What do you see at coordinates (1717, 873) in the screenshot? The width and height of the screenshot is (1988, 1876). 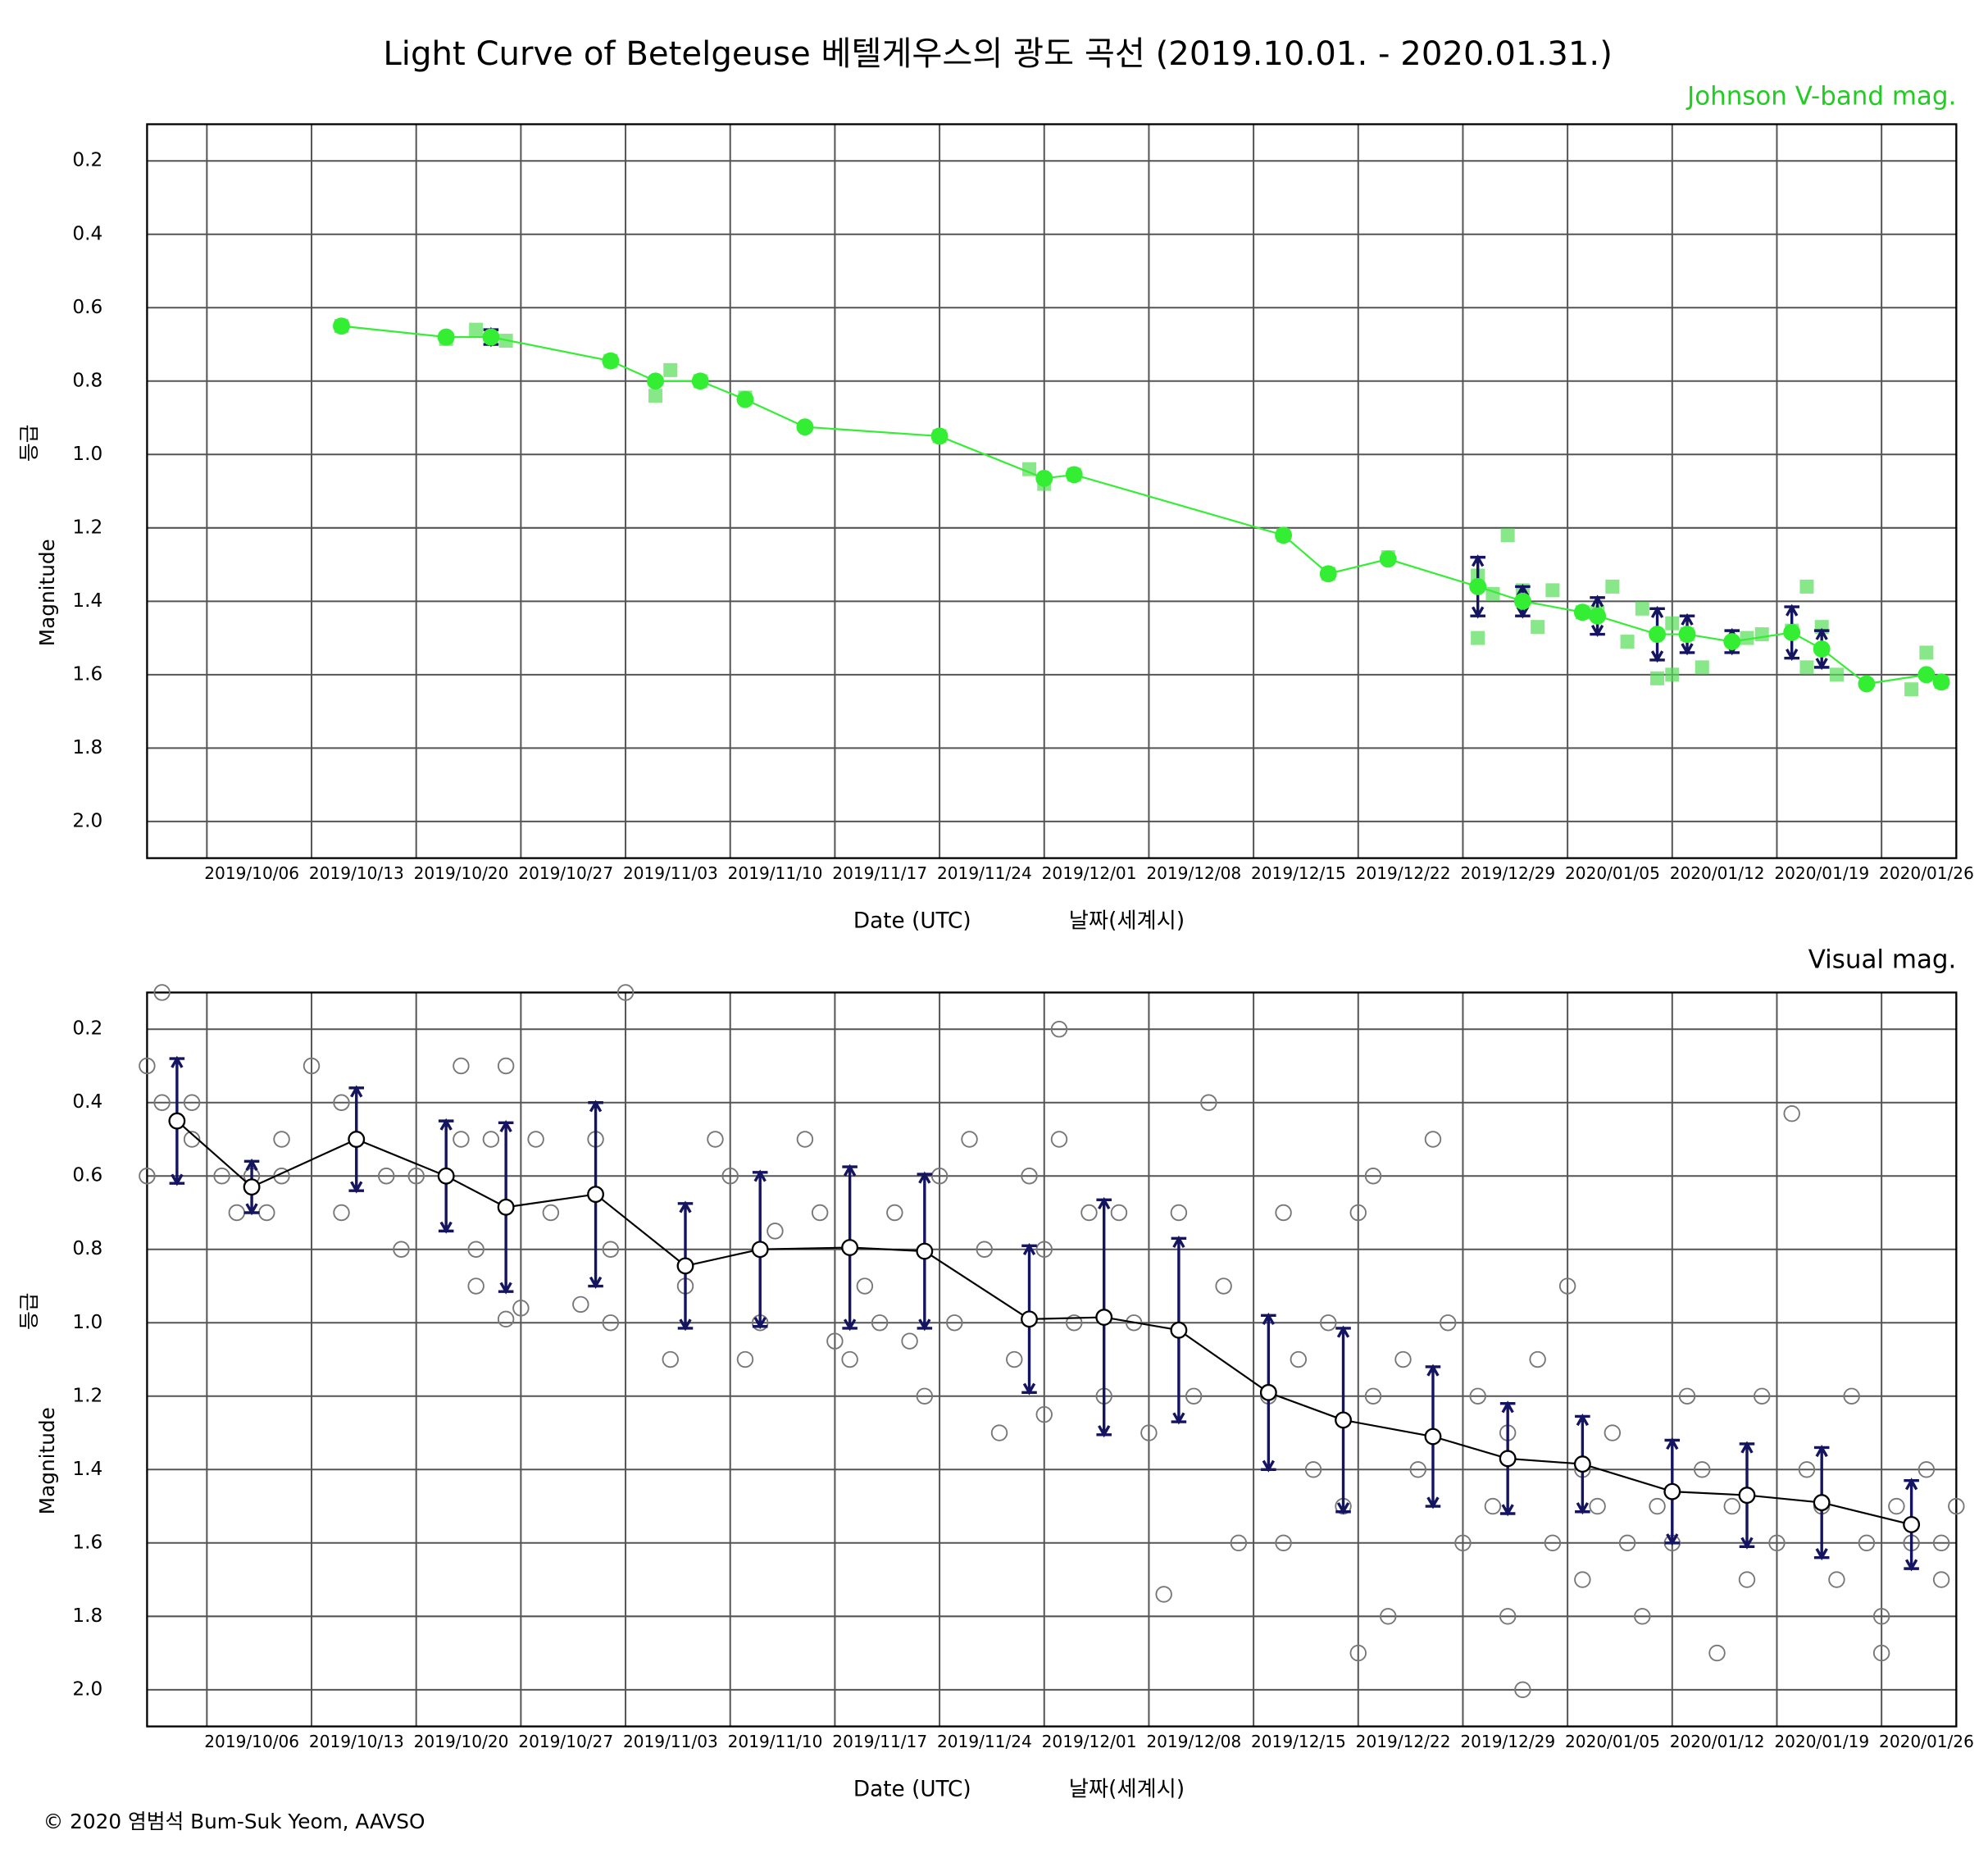 I see `x-tick-label: 2020/01/12` at bounding box center [1717, 873].